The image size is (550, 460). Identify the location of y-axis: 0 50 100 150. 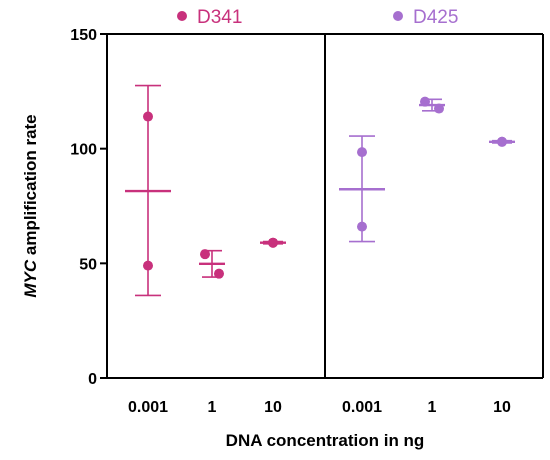
(88, 207).